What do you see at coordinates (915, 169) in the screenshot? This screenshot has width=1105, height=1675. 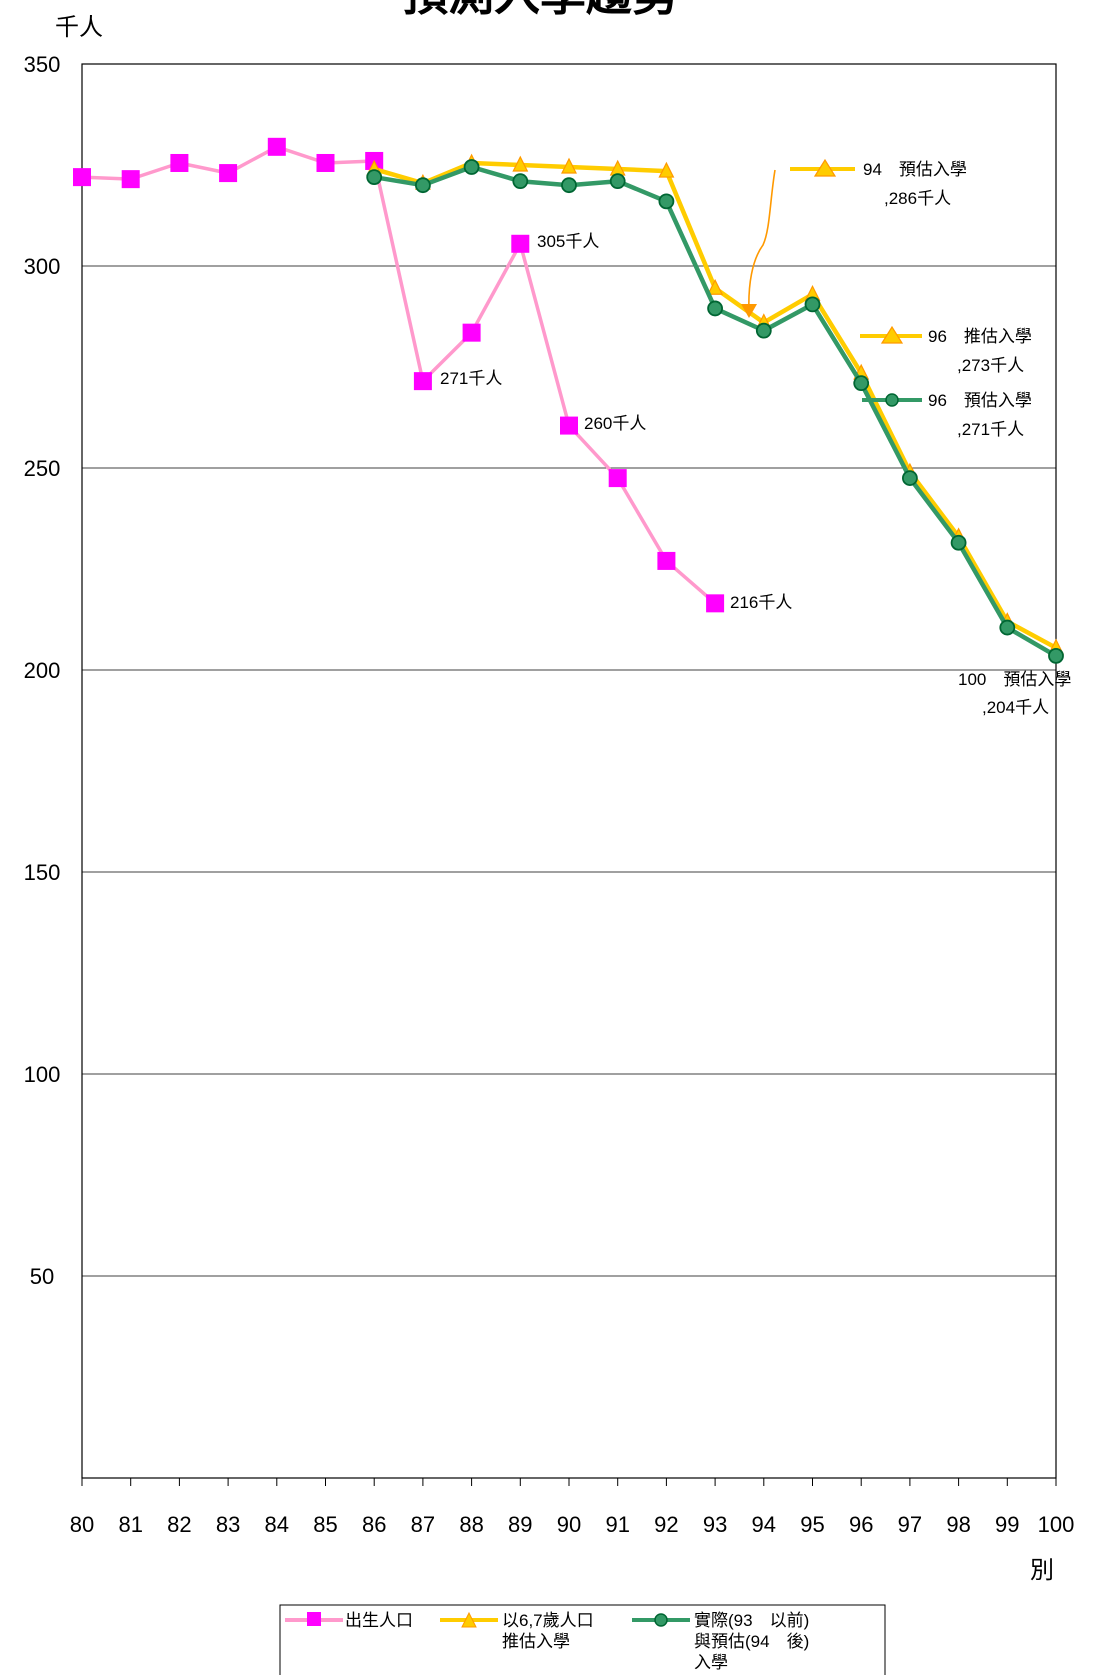 I see `annotation-94-line1: 94 預估入學` at bounding box center [915, 169].